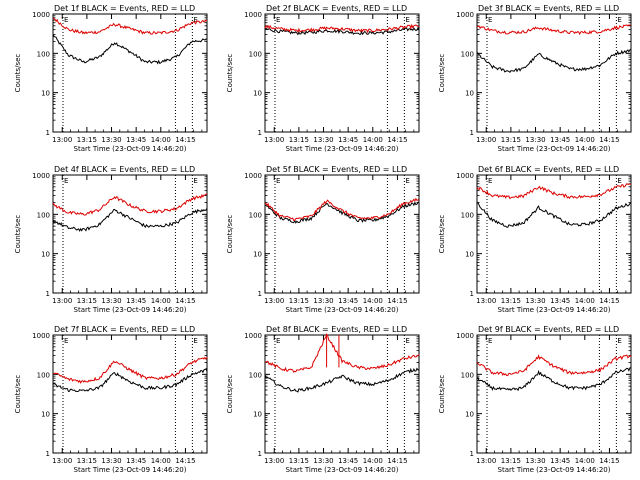  I want to click on panel-title: Det 4f BLACK = Events, RED = LLD, so click(124, 169).